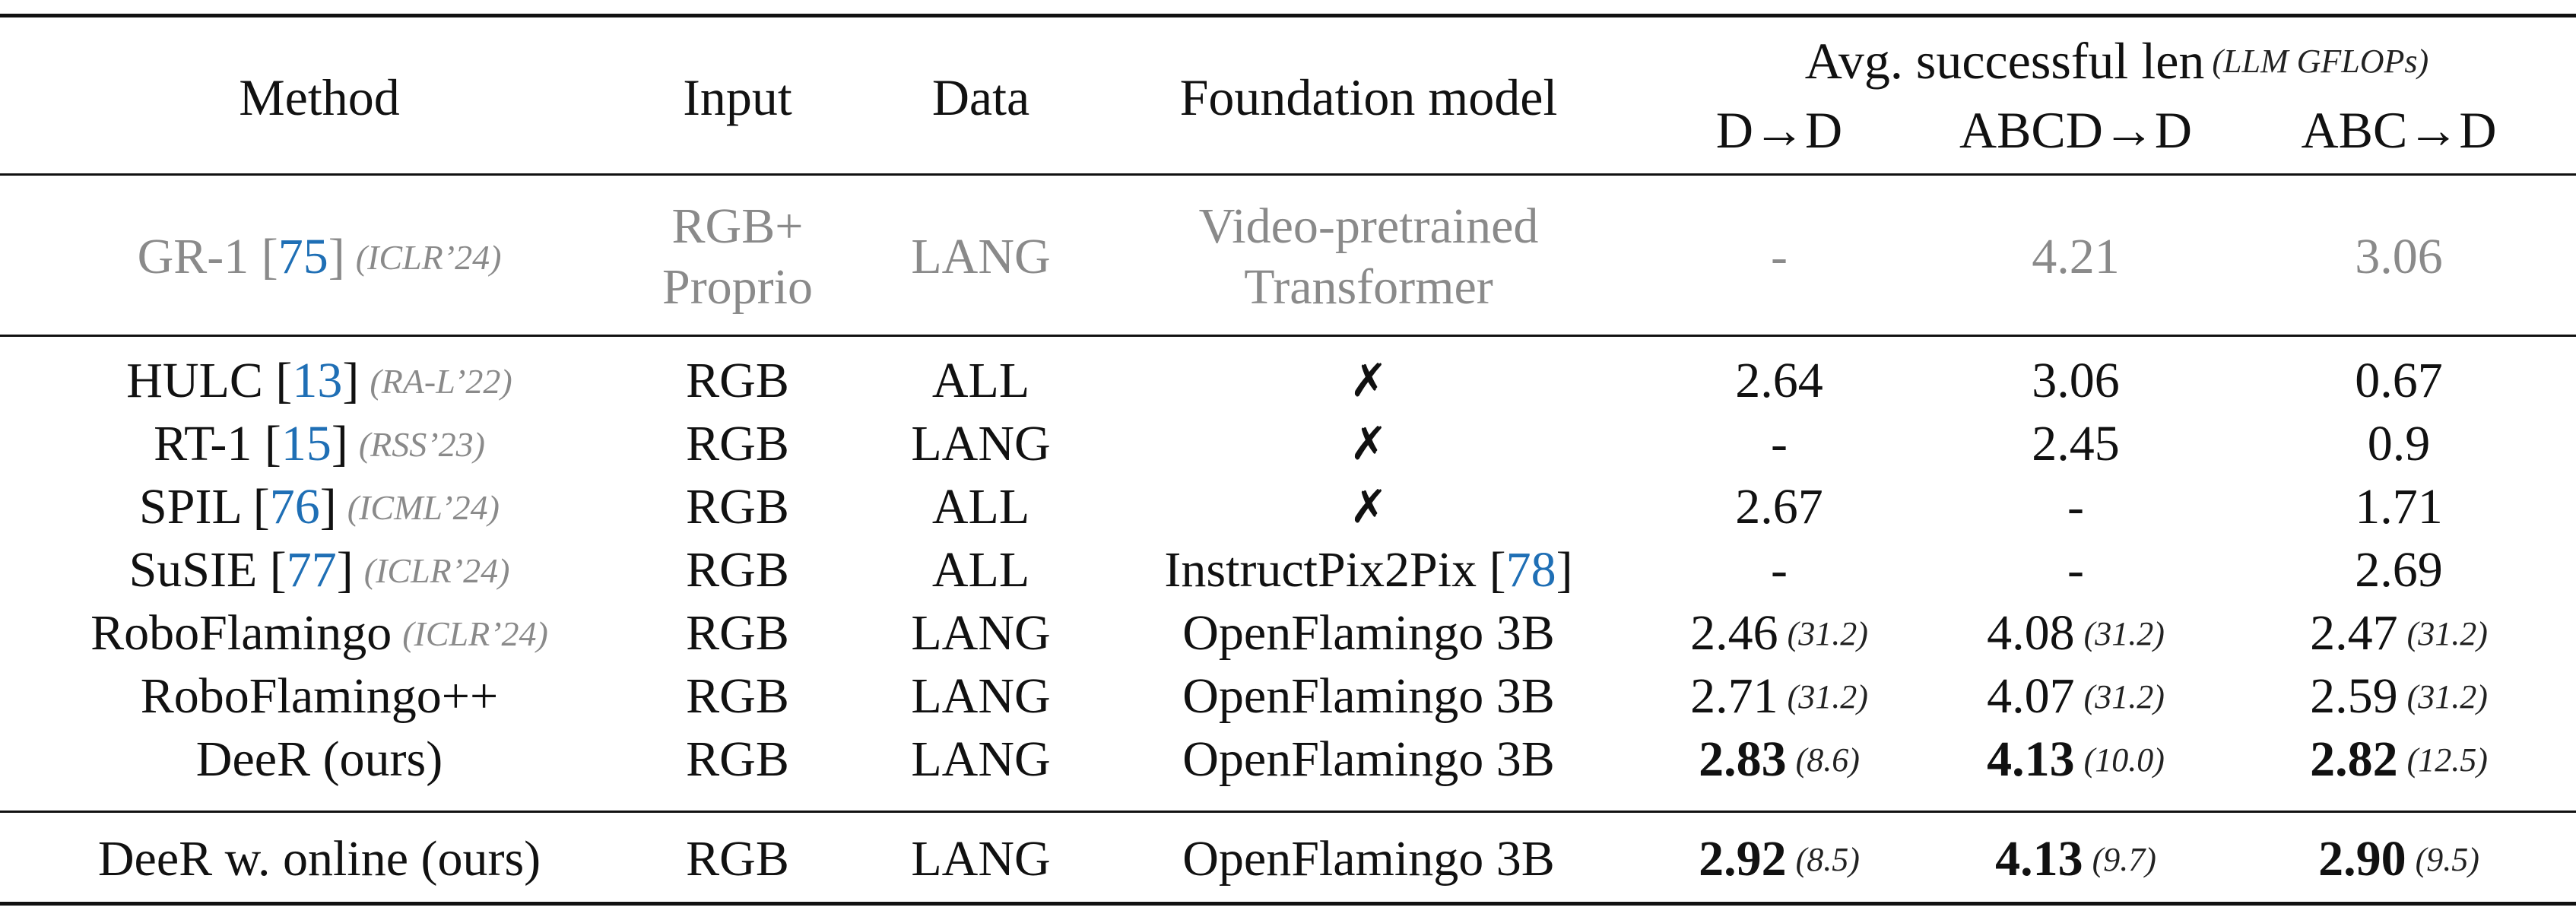 This screenshot has height=920, width=2576. What do you see at coordinates (218, 443) in the screenshot?
I see `method-name: RT-1 [` at bounding box center [218, 443].